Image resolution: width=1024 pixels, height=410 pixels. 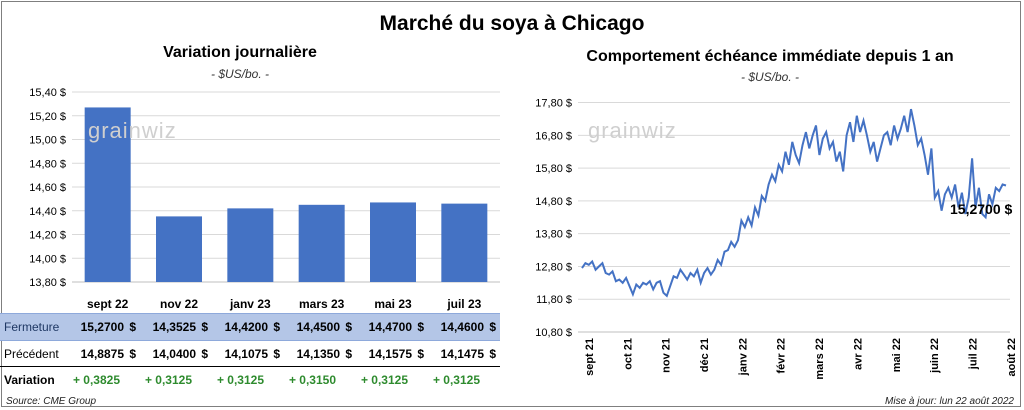 I want to click on x-tick-label: avr 22, so click(x=858, y=354).